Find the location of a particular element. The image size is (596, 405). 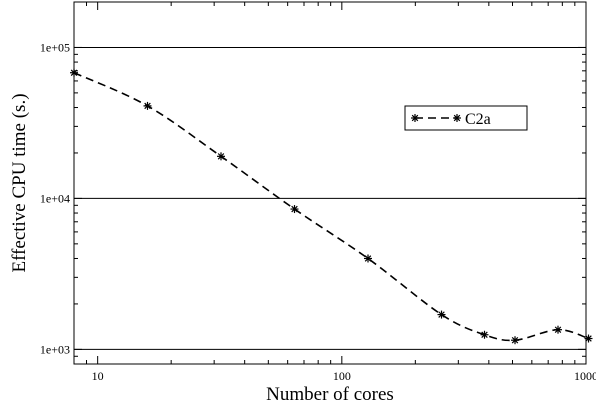

legend: C2a is located at coordinates (466, 118).